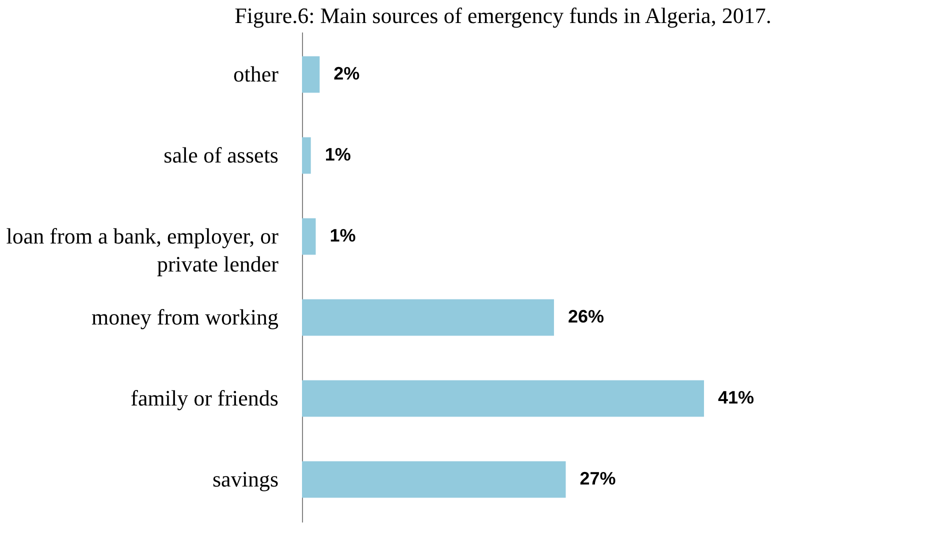 The image size is (931, 546). I want to click on data-label: 27%, so click(598, 478).